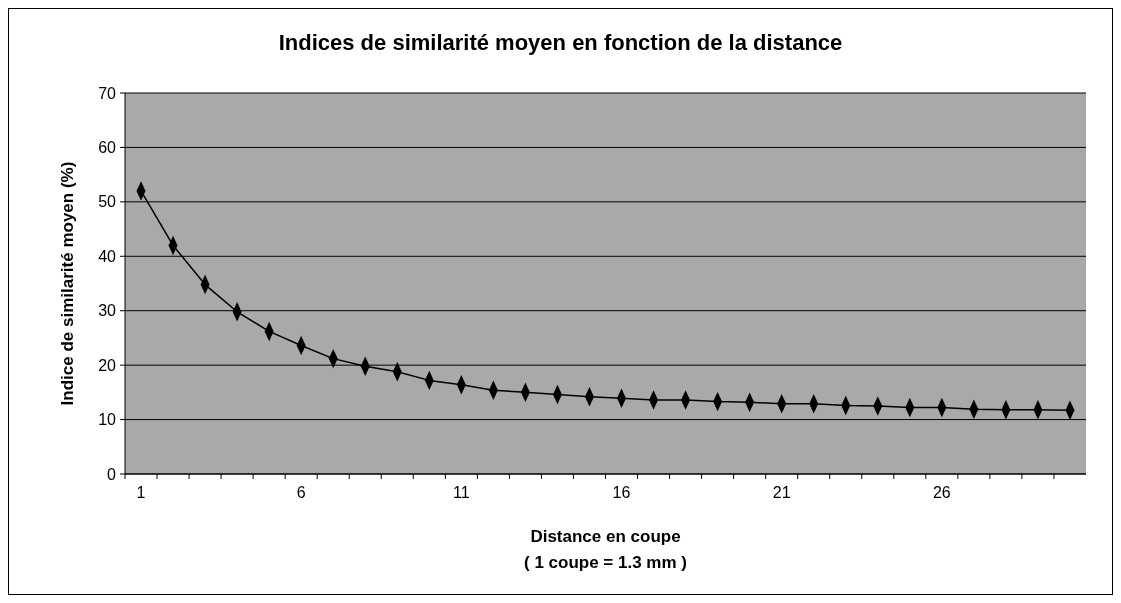 The width and height of the screenshot is (1121, 603). I want to click on chart-title: Indices de similarité moyen en fonction de la distance, so click(560, 42).